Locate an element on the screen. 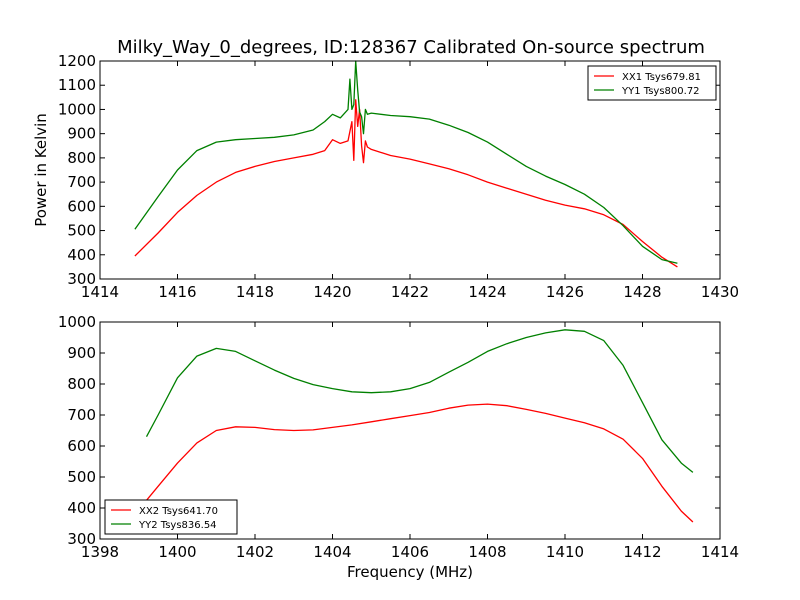 The height and width of the screenshot is (600, 800). y-axis-label: Power in Kelvin is located at coordinates (41, 170).